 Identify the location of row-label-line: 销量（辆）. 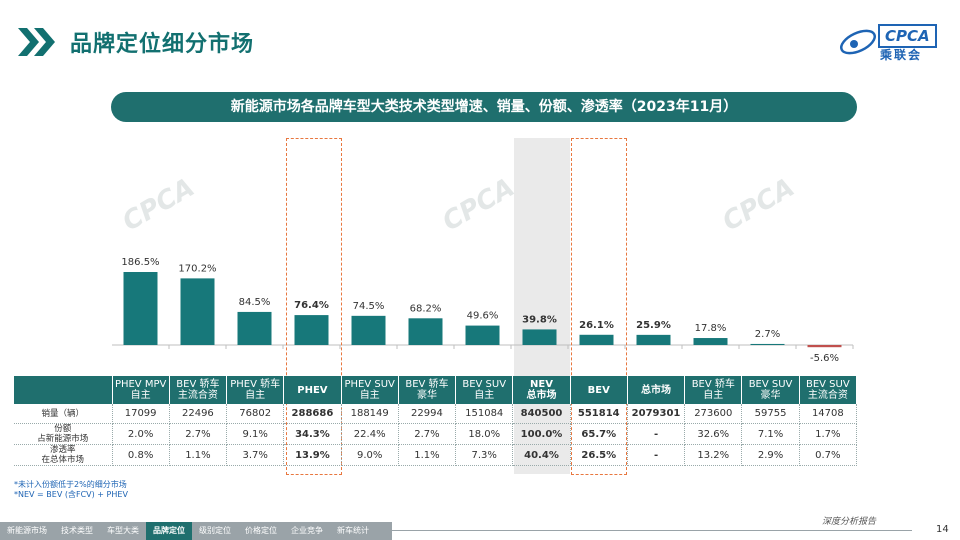
(62, 413).